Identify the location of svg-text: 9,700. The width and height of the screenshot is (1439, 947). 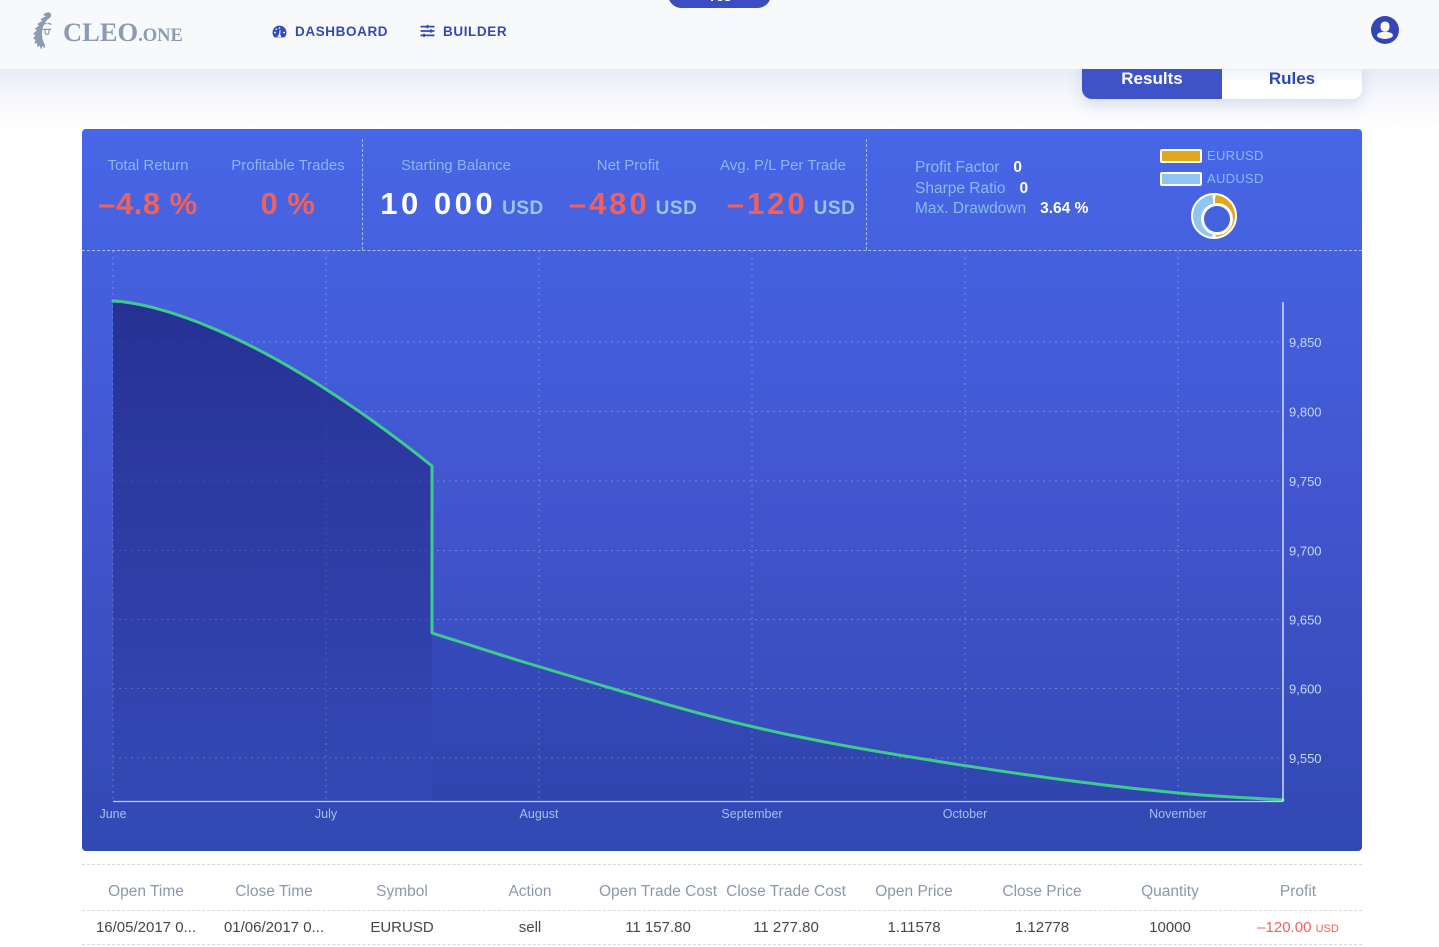
(1305, 551).